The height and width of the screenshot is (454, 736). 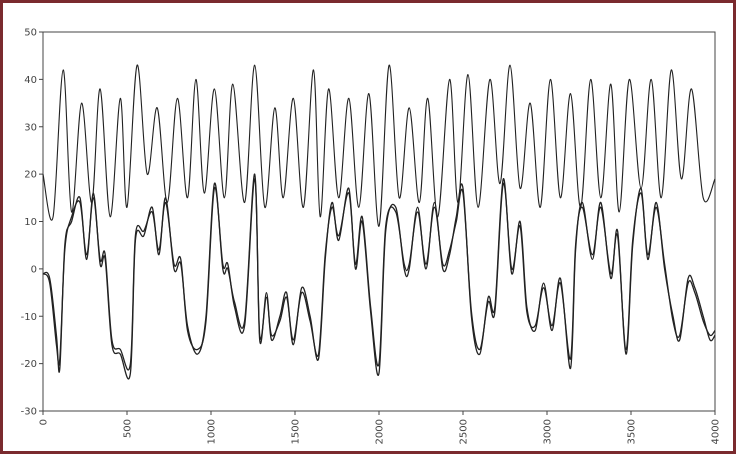 I want to click on x-tick-label: 4000, so click(x=716, y=431).